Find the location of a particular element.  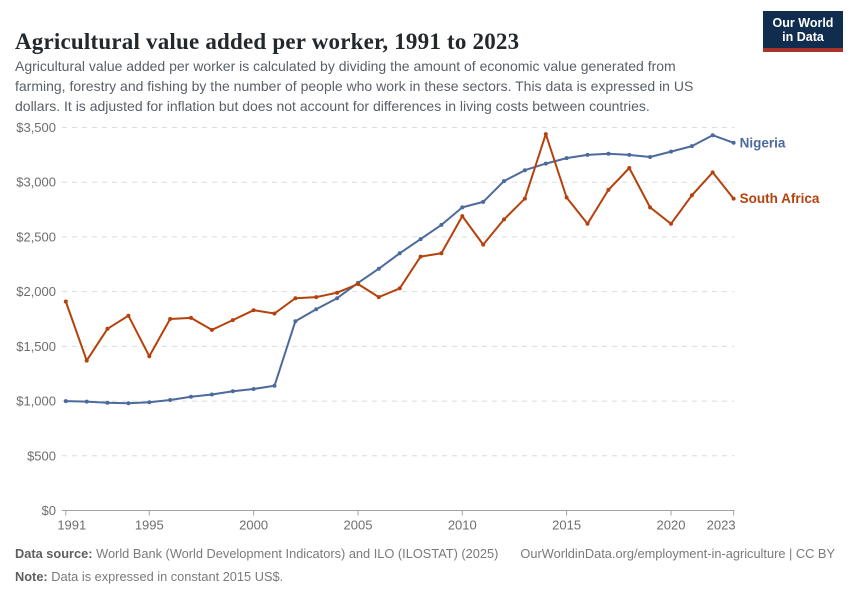

y-tick-label: $1,500 is located at coordinates (36, 346).